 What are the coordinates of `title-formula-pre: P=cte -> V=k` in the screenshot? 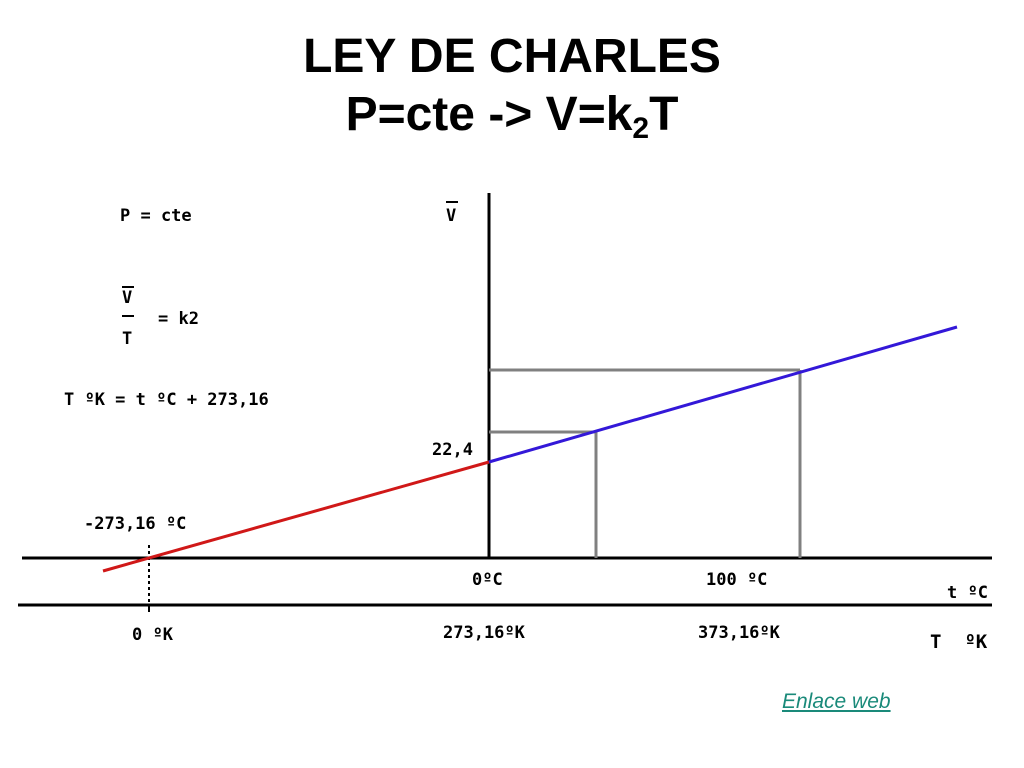 It's located at (489, 114).